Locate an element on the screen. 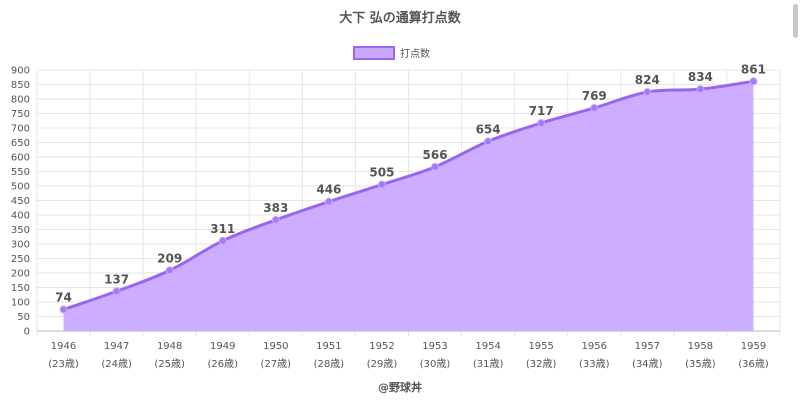 This screenshot has width=800, height=400. y-tick-label: 300 is located at coordinates (20, 245).